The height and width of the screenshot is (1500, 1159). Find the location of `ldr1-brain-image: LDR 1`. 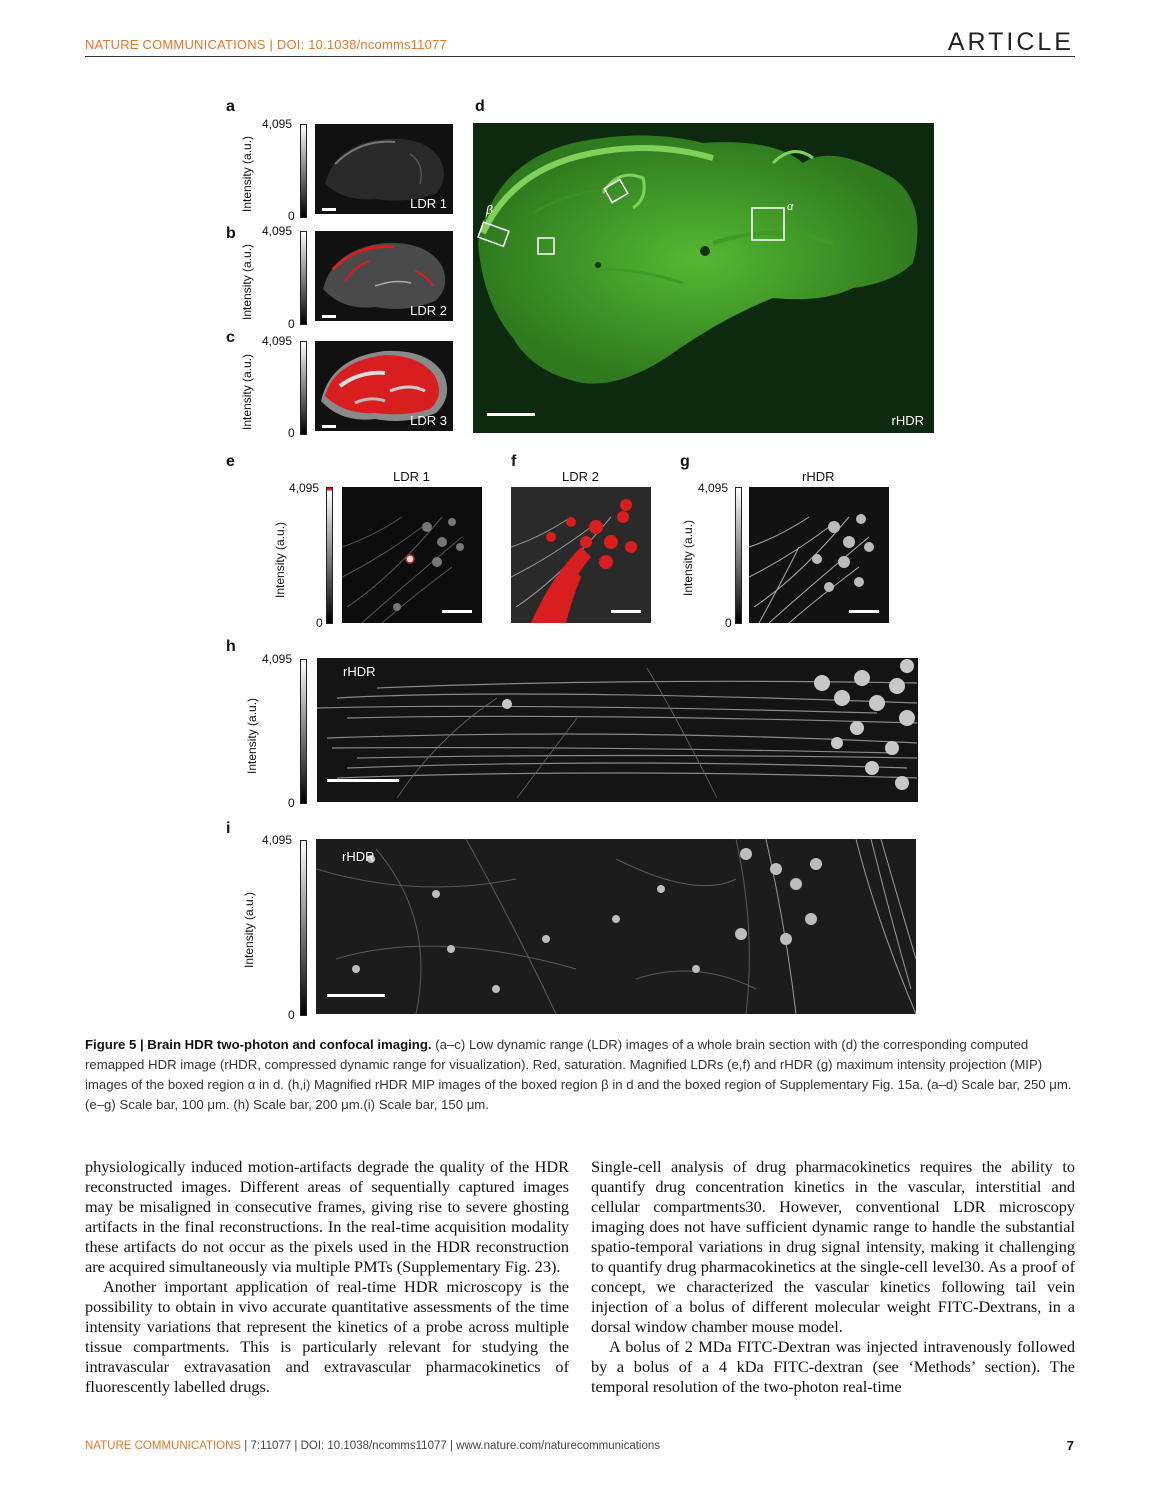

ldr1-brain-image: LDR 1 is located at coordinates (384, 169).